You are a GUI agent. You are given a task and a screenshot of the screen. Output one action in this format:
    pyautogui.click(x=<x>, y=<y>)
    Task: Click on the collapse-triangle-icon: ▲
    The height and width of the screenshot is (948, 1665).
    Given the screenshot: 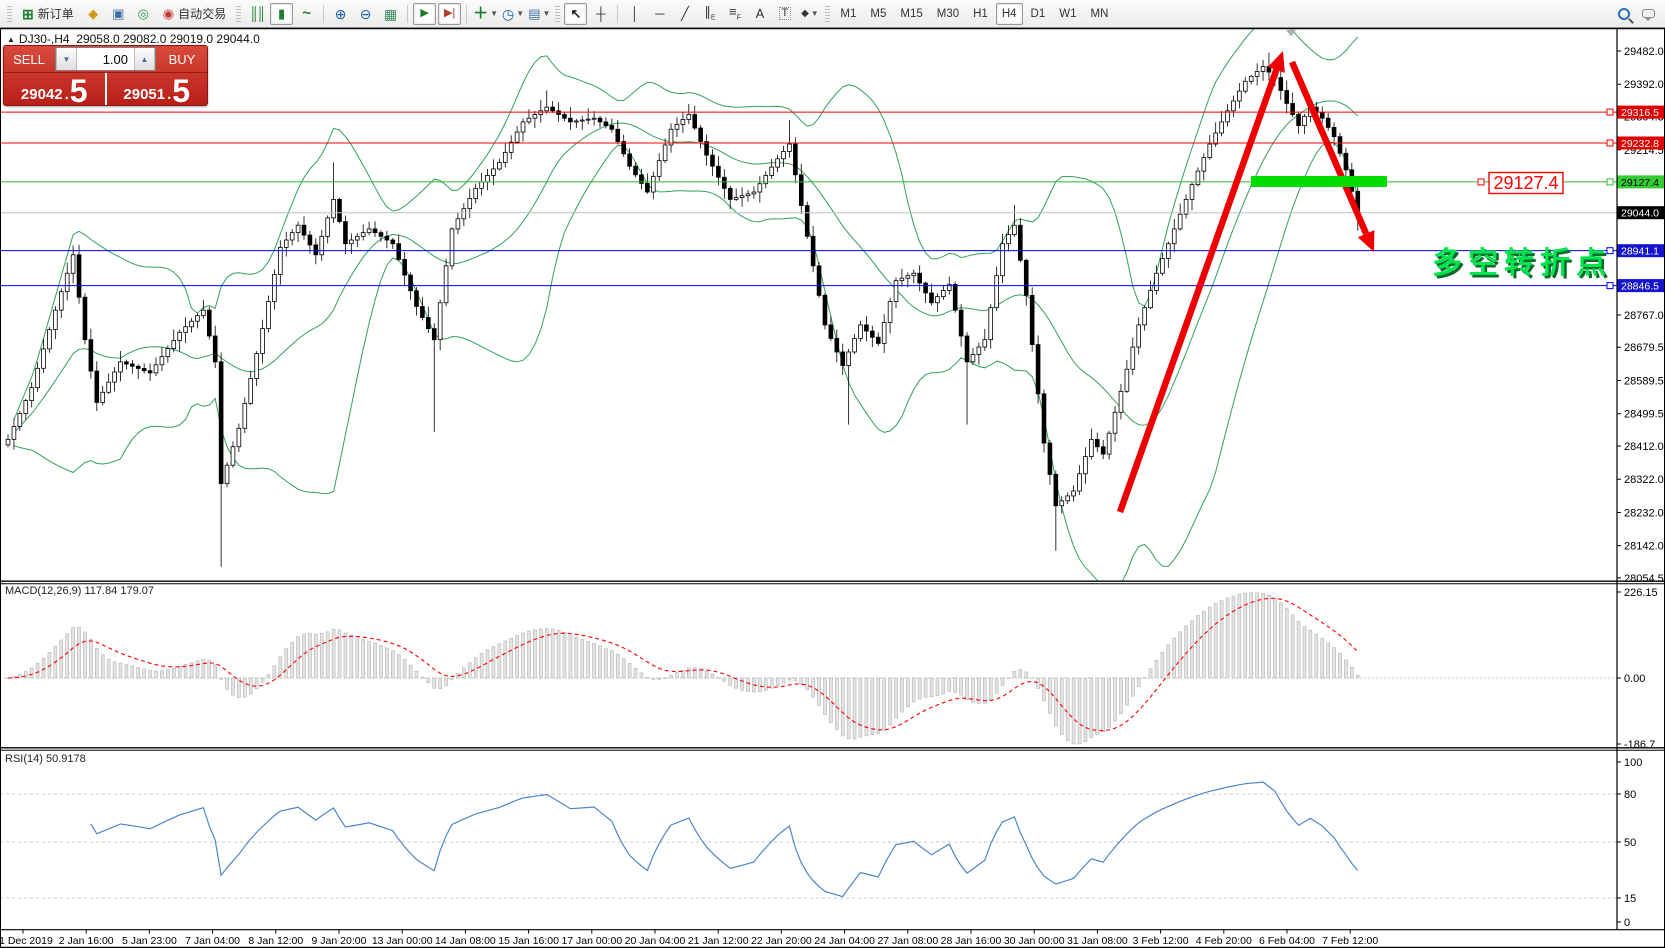 What is the action you would take?
    pyautogui.click(x=11, y=39)
    